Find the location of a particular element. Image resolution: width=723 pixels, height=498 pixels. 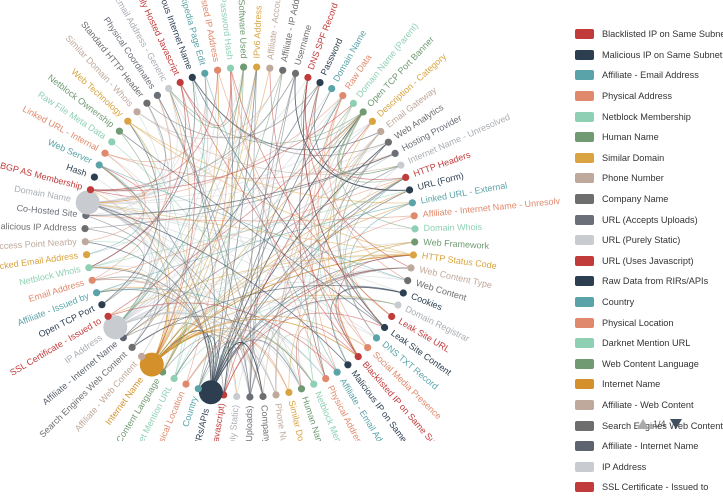

legend-item: URL (Purely Static) is located at coordinates (649, 240).